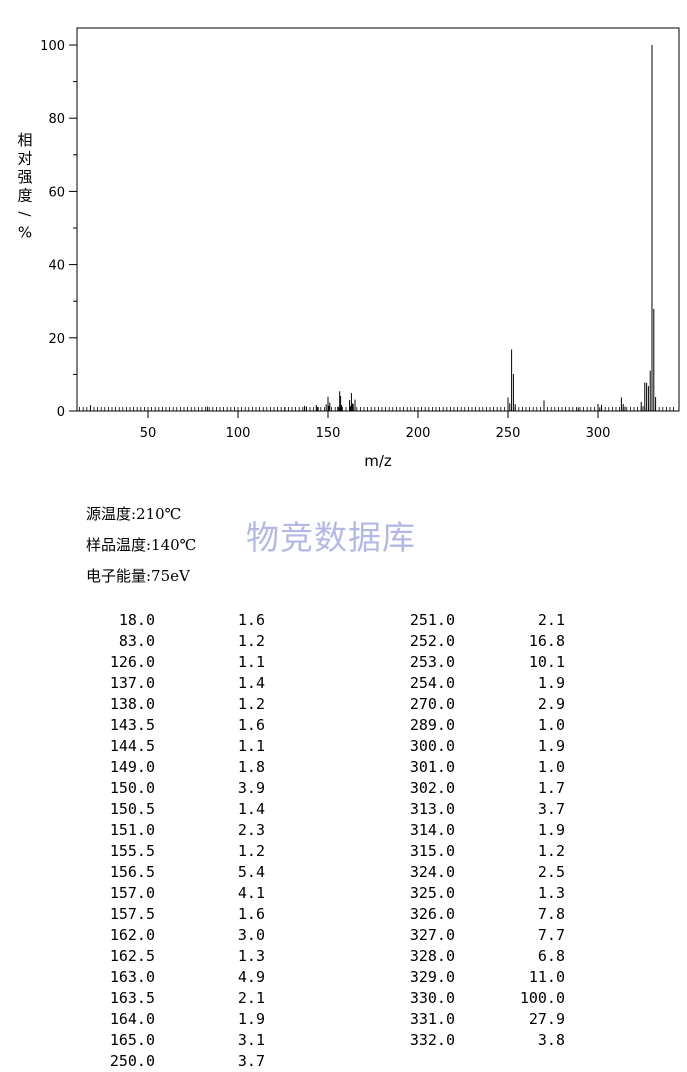 This screenshot has width=687, height=1072. Describe the element at coordinates (132, 683) in the screenshot. I see `mz-value: 137.0` at that location.